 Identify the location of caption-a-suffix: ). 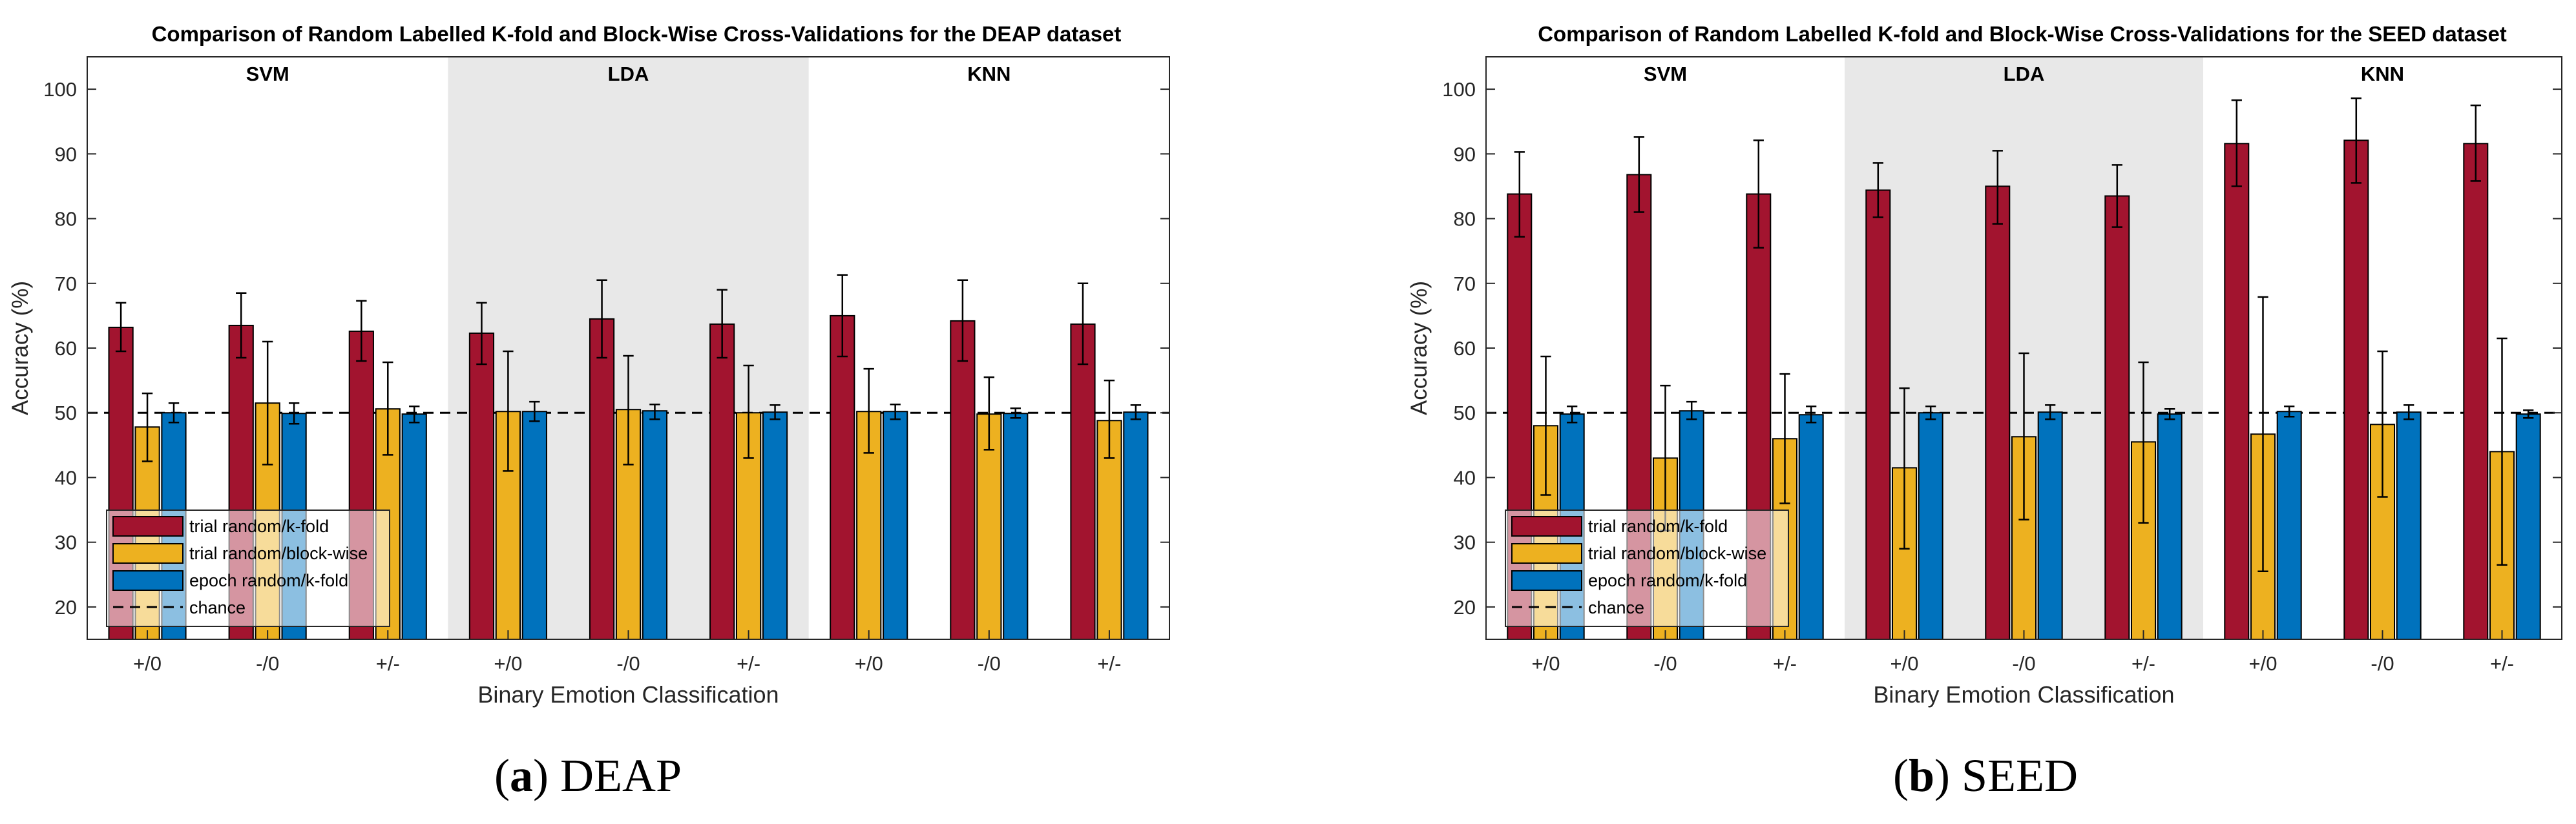
(540, 775).